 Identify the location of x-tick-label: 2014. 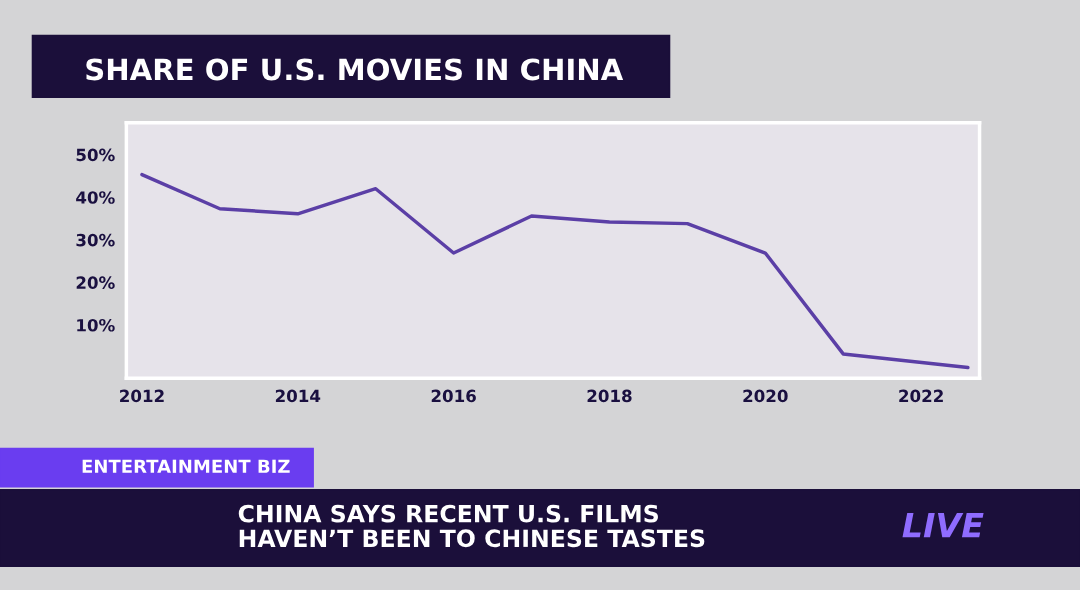
(298, 396).